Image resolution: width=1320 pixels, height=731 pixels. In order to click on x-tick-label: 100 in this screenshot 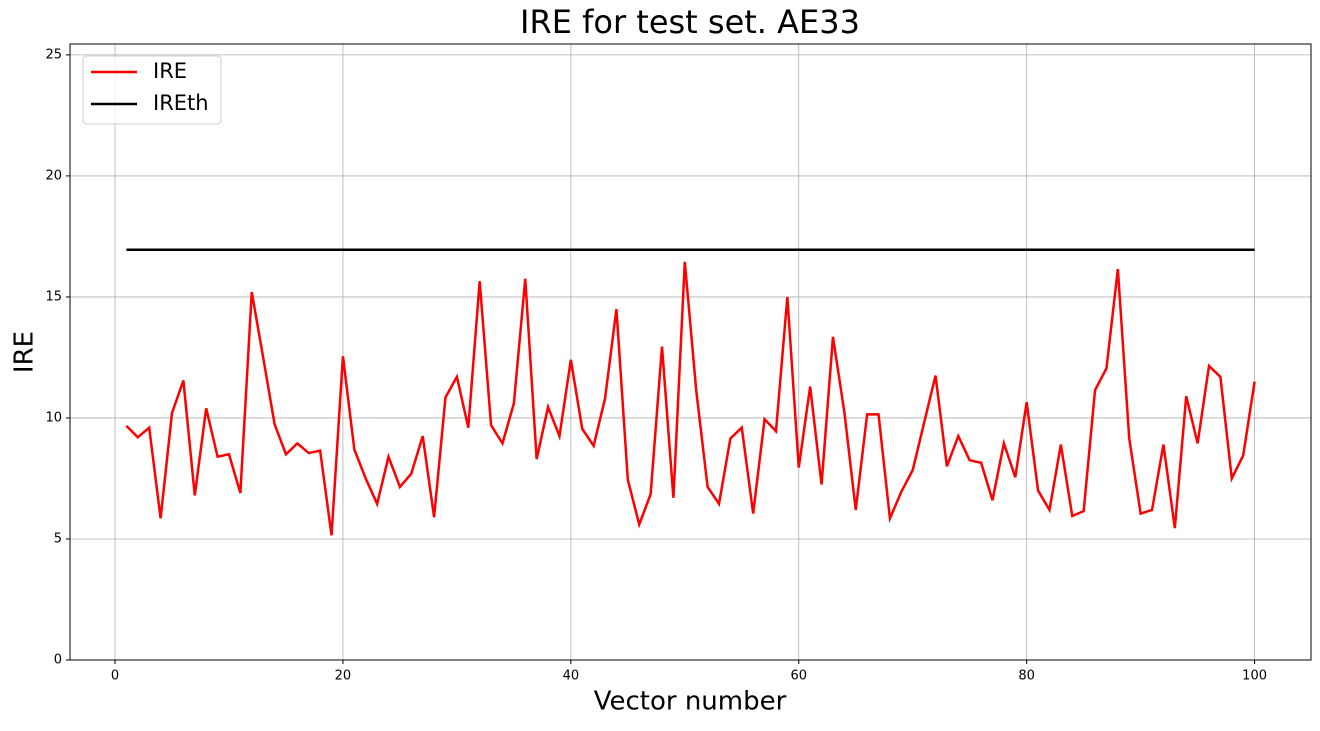, I will do `click(1254, 676)`.